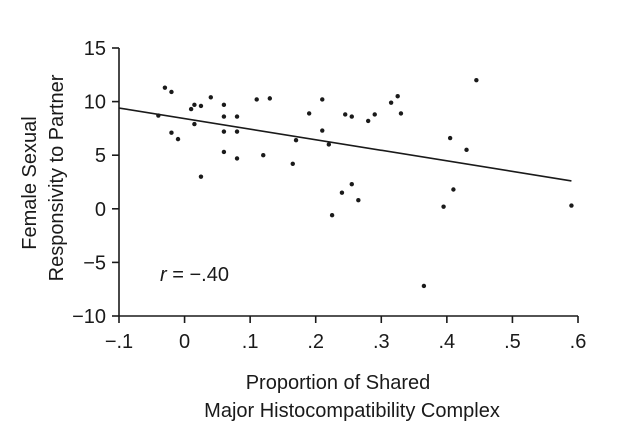 This screenshot has width=621, height=440. What do you see at coordinates (512, 342) in the screenshot?
I see `x-tick-label: .5` at bounding box center [512, 342].